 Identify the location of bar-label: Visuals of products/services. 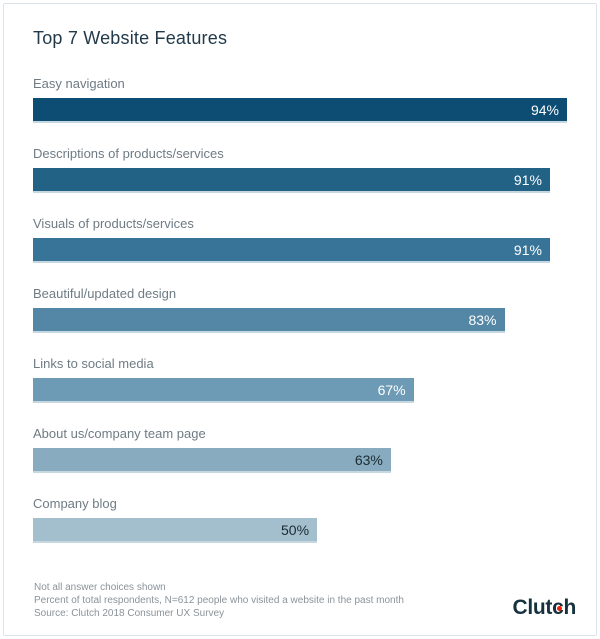
(113, 223).